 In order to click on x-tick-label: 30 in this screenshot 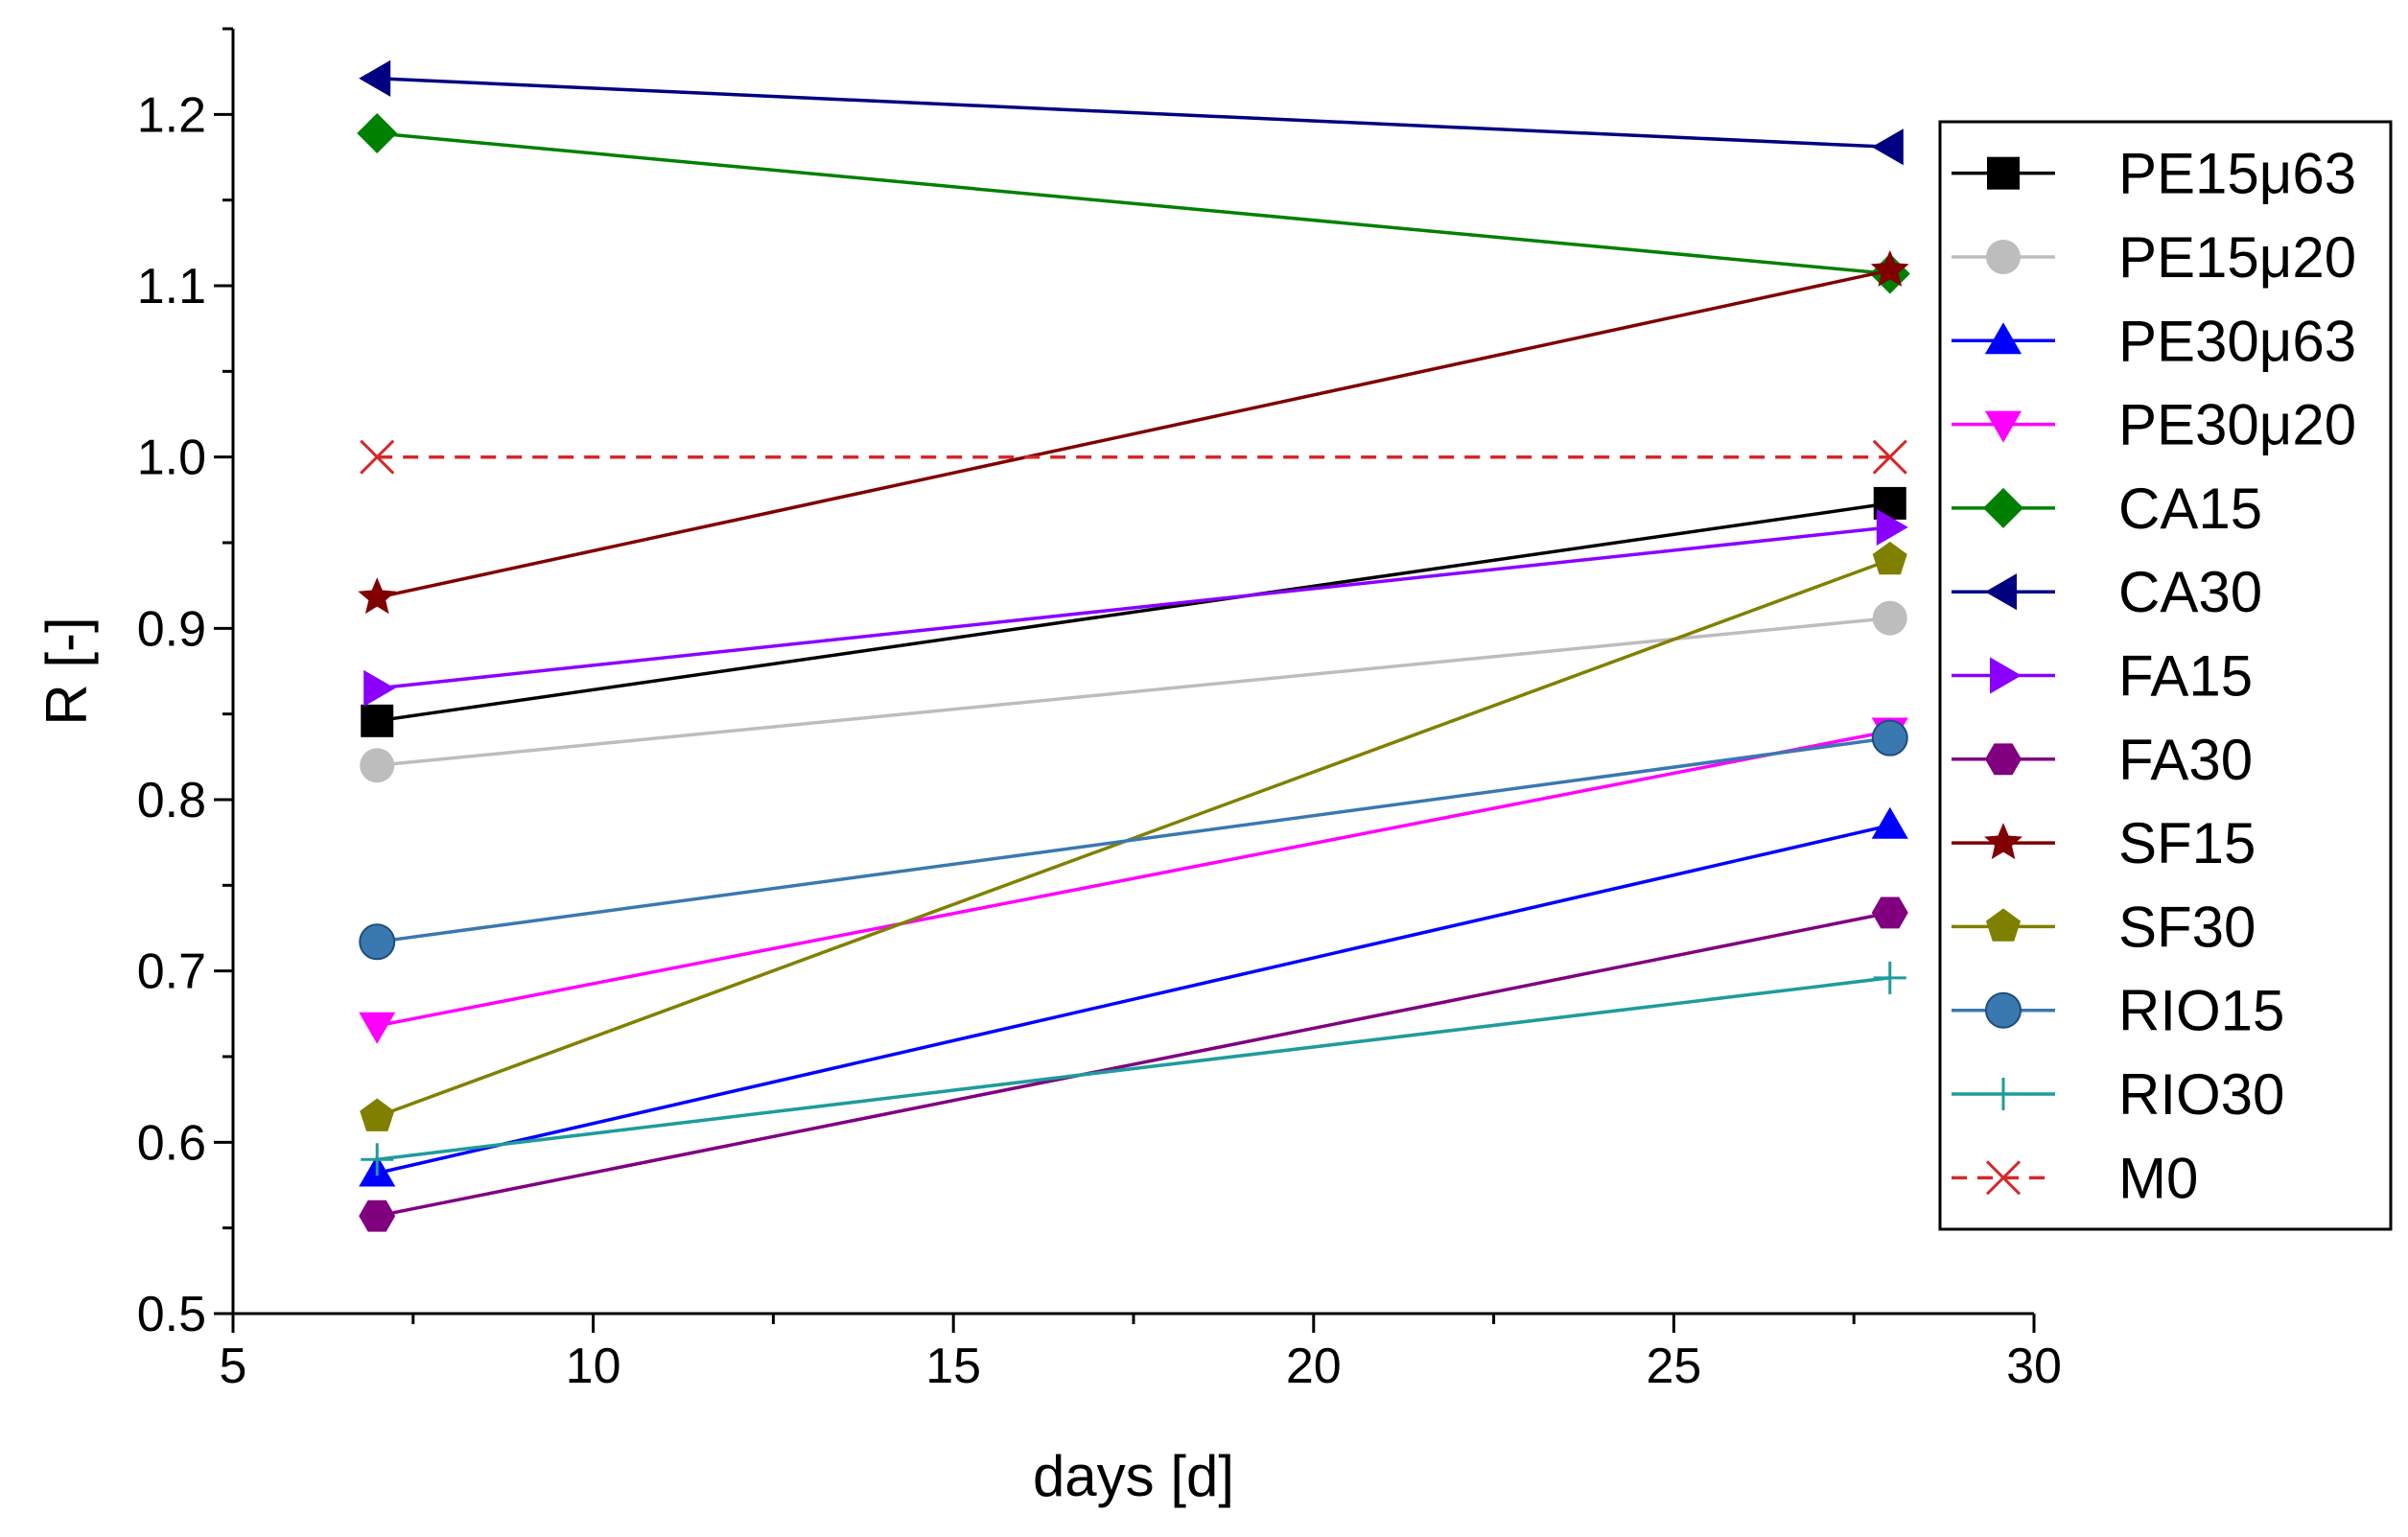, I will do `click(2034, 1367)`.